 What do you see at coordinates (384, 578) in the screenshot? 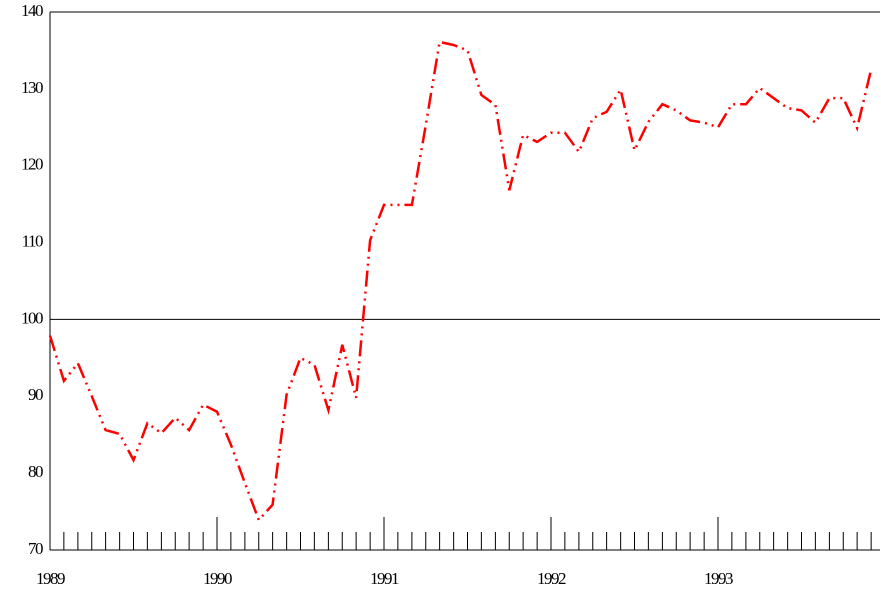
I see `x-tick-label: 1991` at bounding box center [384, 578].